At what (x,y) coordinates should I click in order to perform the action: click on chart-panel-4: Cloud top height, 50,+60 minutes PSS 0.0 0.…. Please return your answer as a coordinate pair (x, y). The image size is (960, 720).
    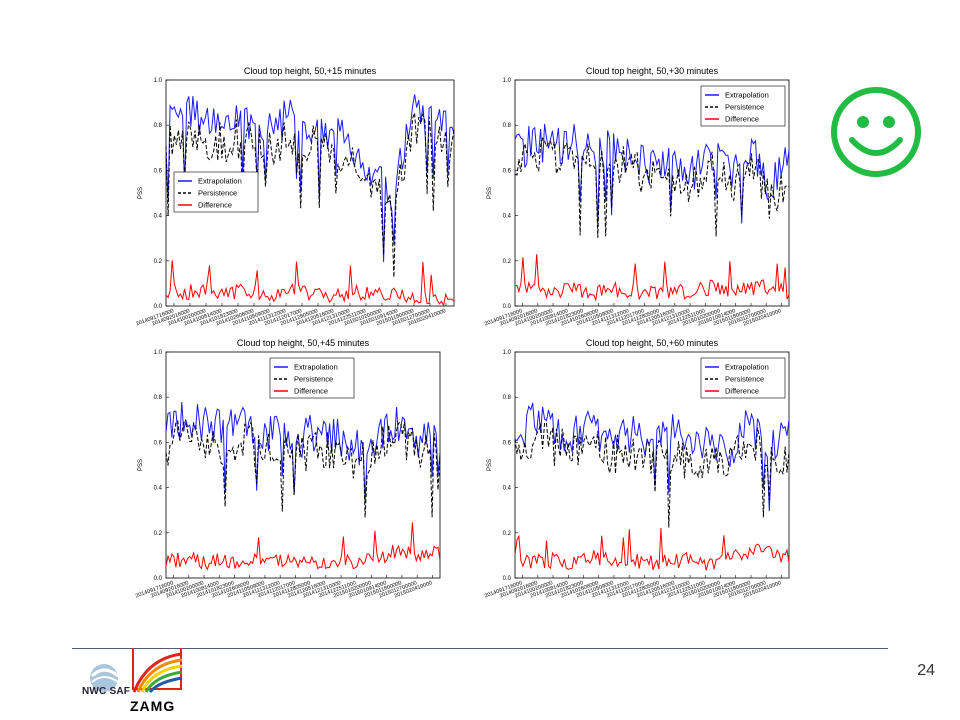
    Looking at the image, I should click on (637, 468).